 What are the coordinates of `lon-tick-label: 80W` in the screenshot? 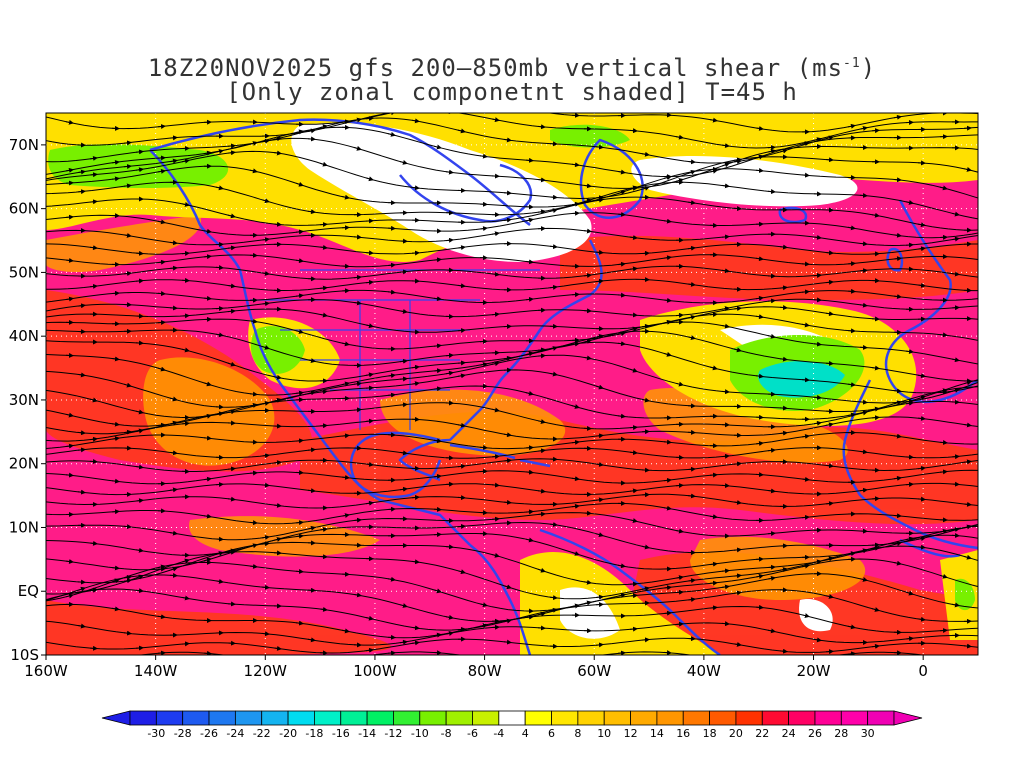 It's located at (485, 671).